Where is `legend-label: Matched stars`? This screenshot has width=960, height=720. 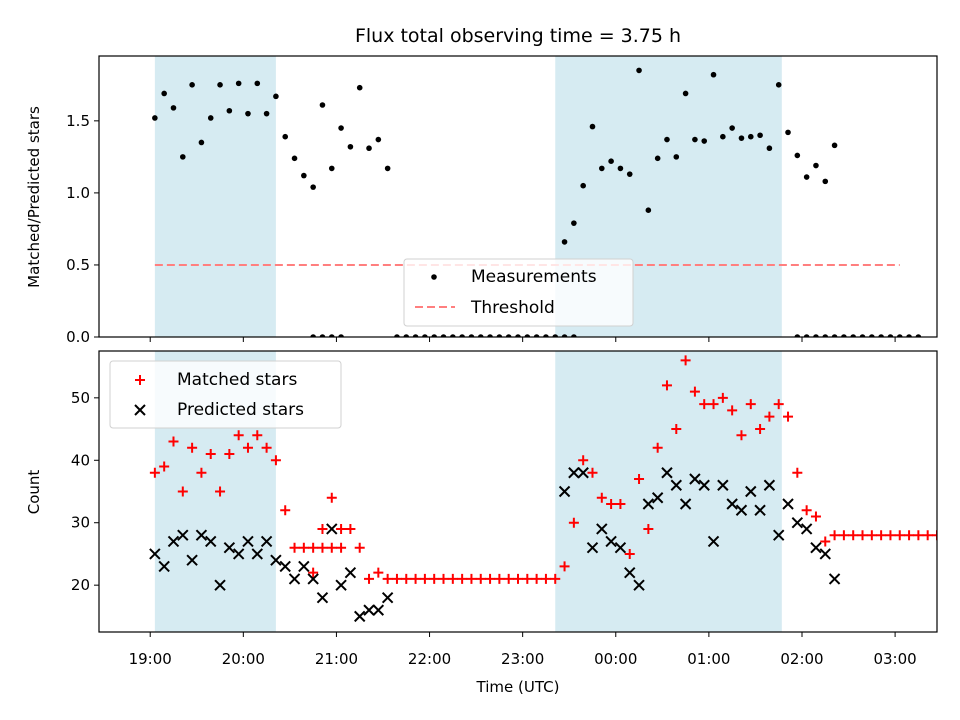
legend-label: Matched stars is located at coordinates (237, 380).